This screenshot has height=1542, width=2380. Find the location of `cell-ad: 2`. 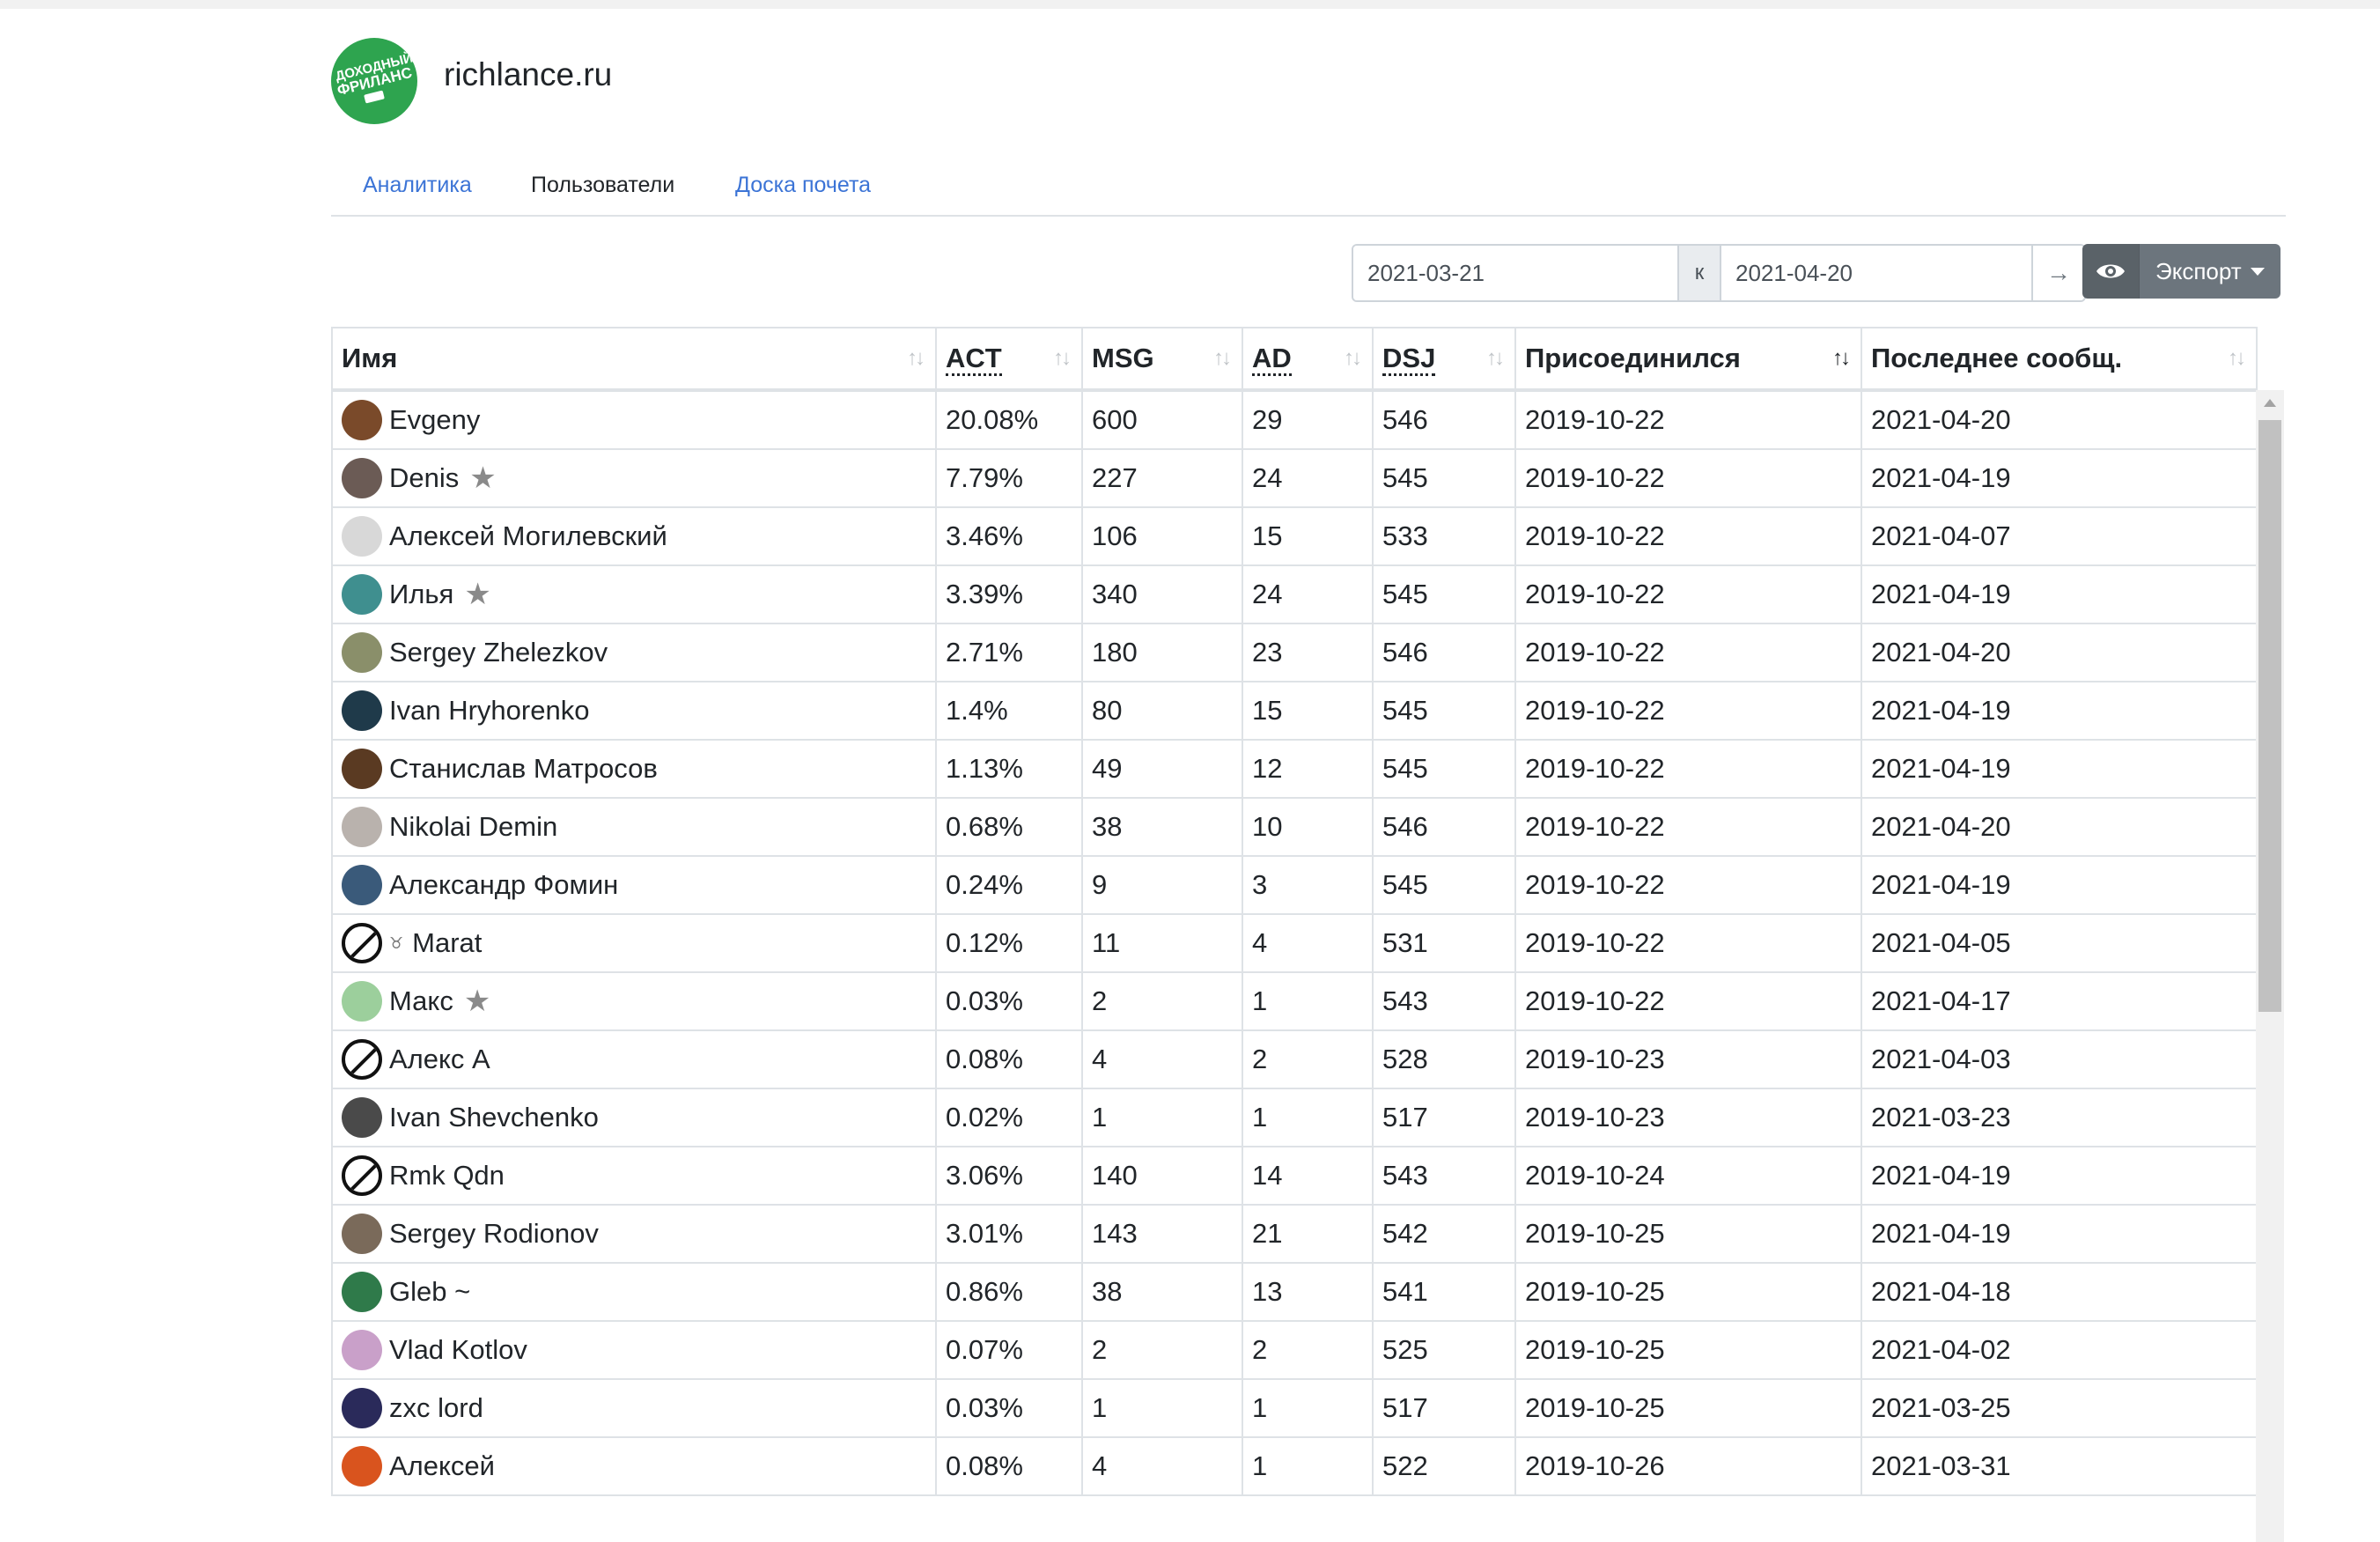

cell-ad: 2 is located at coordinates (1308, 1350).